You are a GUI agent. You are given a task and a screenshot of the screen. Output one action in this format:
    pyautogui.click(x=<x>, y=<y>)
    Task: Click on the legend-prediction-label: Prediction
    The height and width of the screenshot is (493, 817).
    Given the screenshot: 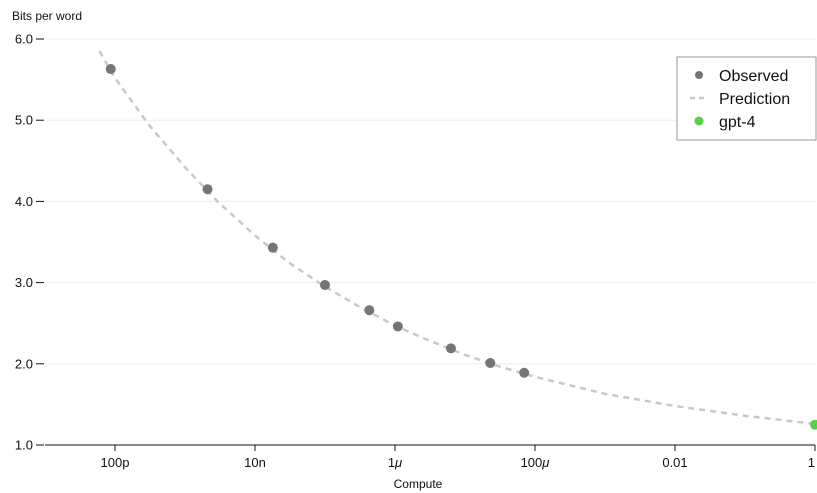 What is the action you would take?
    pyautogui.click(x=754, y=99)
    